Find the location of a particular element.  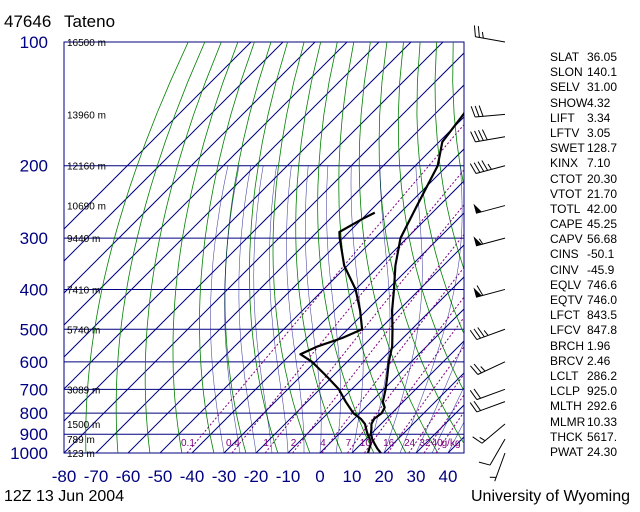

index-row: SHOW4.32 is located at coordinates (593, 103).